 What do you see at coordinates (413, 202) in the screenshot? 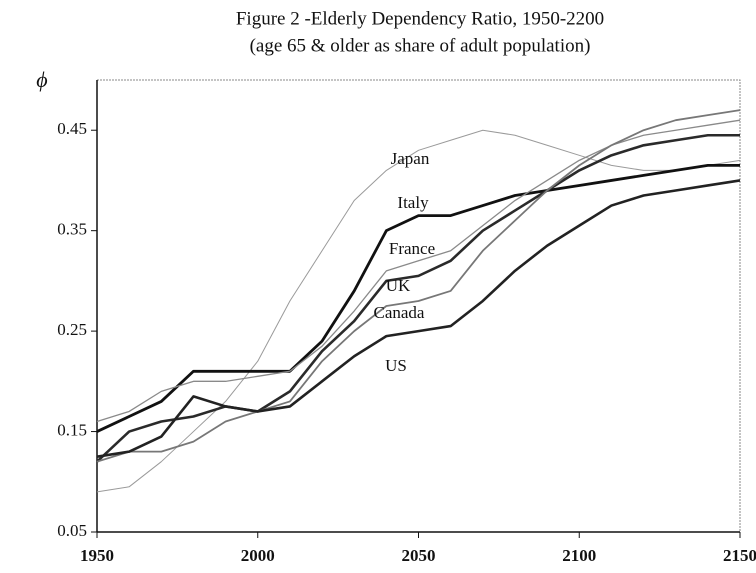
I see `series-label: Italy` at bounding box center [413, 202].